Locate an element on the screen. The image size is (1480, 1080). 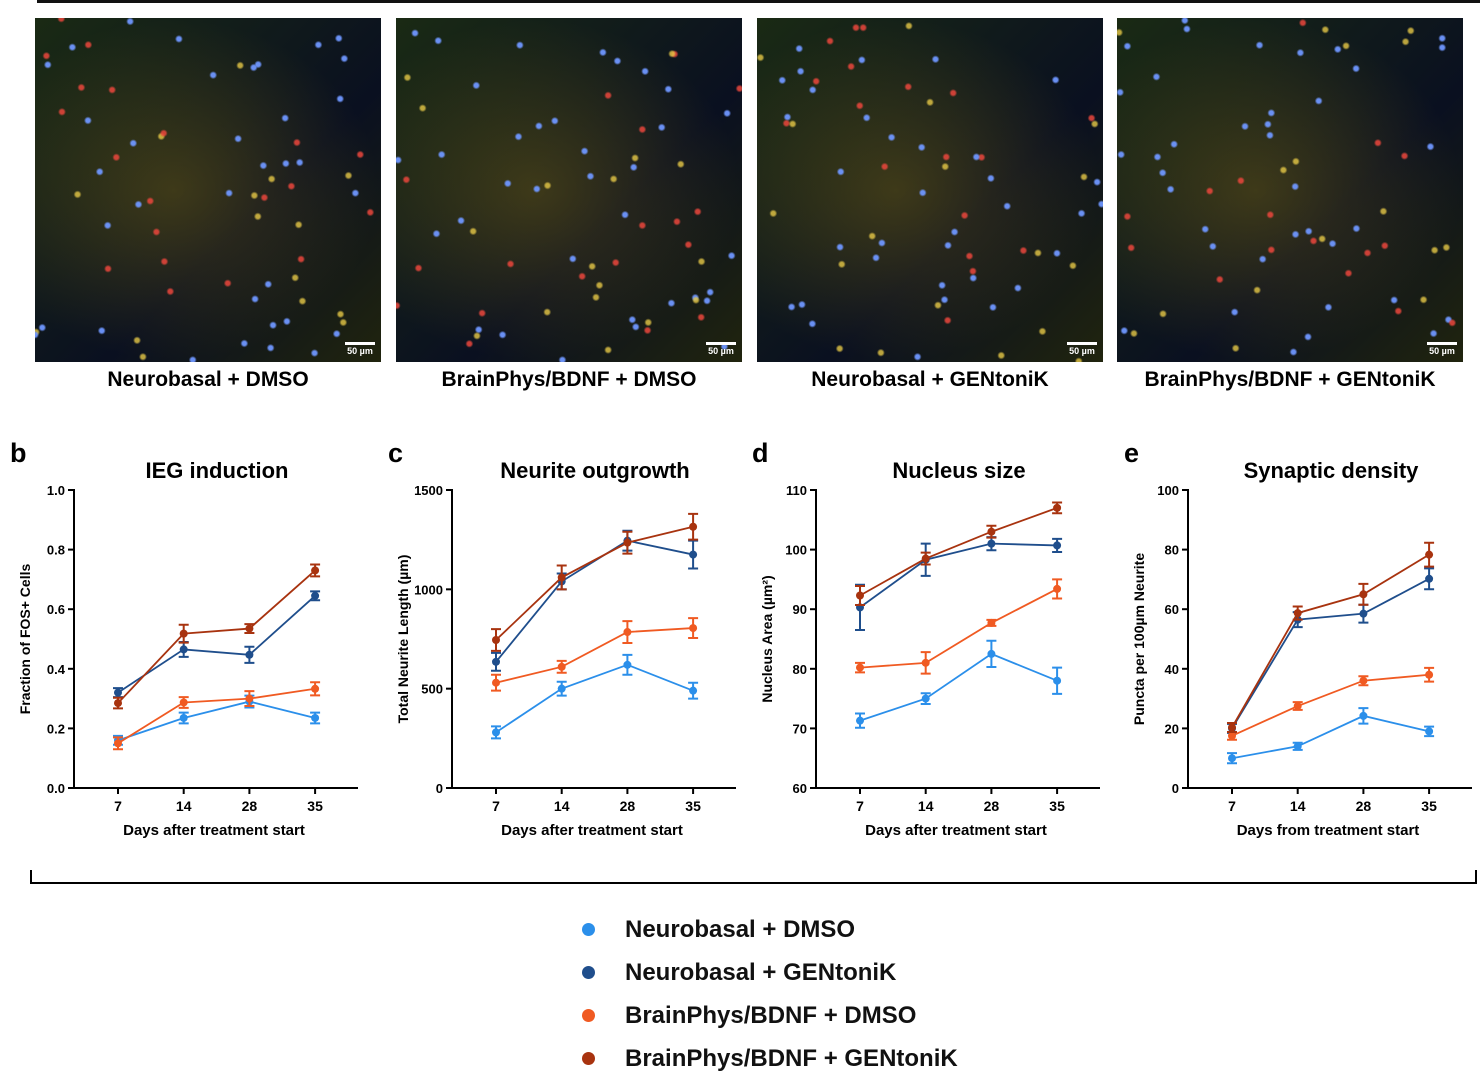
y-tick-label: 40 is located at coordinates (1172, 669).